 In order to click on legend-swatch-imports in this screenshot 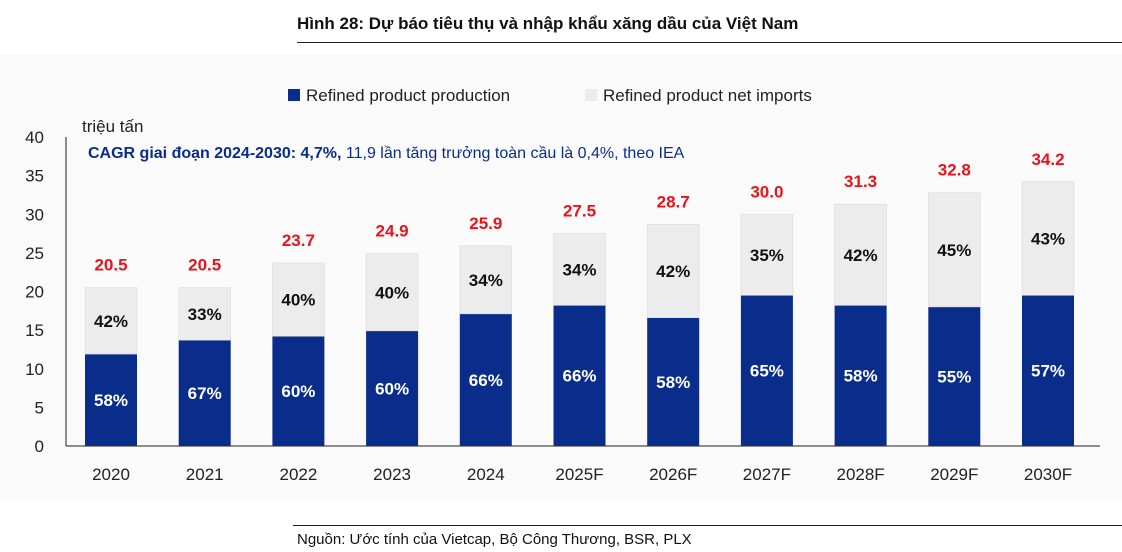, I will do `click(591, 95)`.